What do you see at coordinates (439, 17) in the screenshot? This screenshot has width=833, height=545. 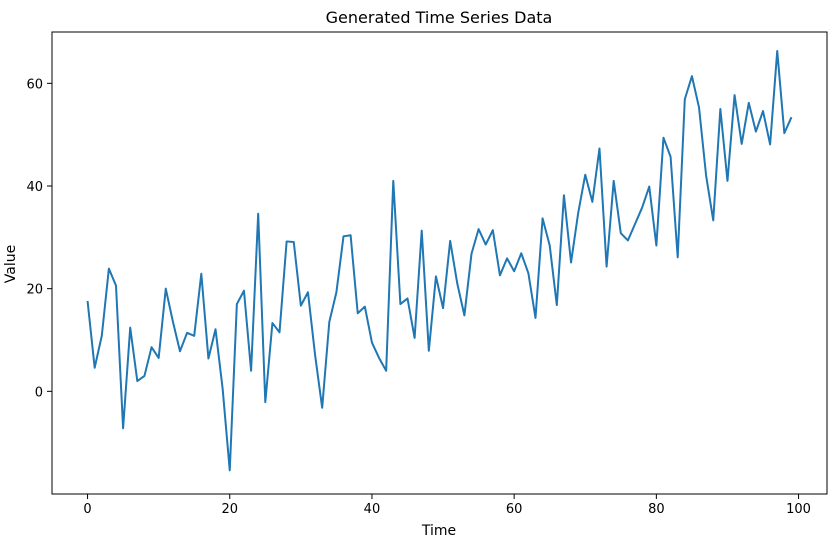 I see `chart-title: Generated Time Series Data` at bounding box center [439, 17].